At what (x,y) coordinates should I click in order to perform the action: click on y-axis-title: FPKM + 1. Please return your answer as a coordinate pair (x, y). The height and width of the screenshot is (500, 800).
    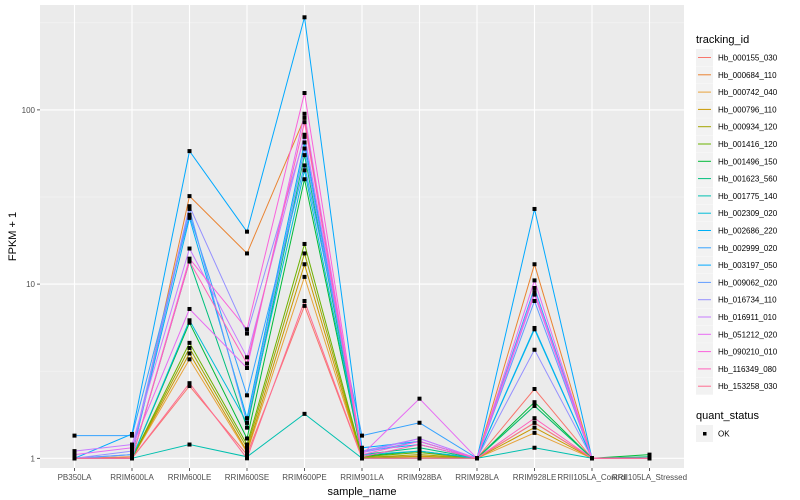
    Looking at the image, I should click on (13, 236).